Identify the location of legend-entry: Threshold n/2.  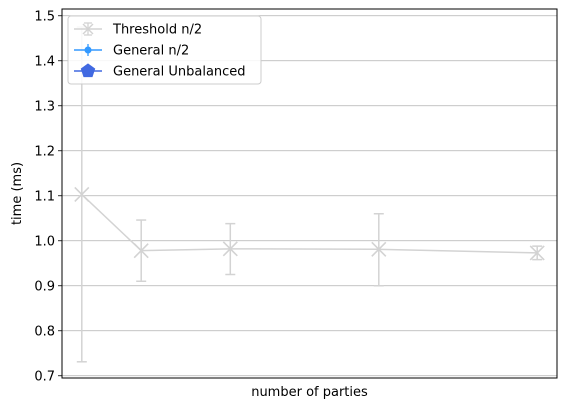
(138, 30).